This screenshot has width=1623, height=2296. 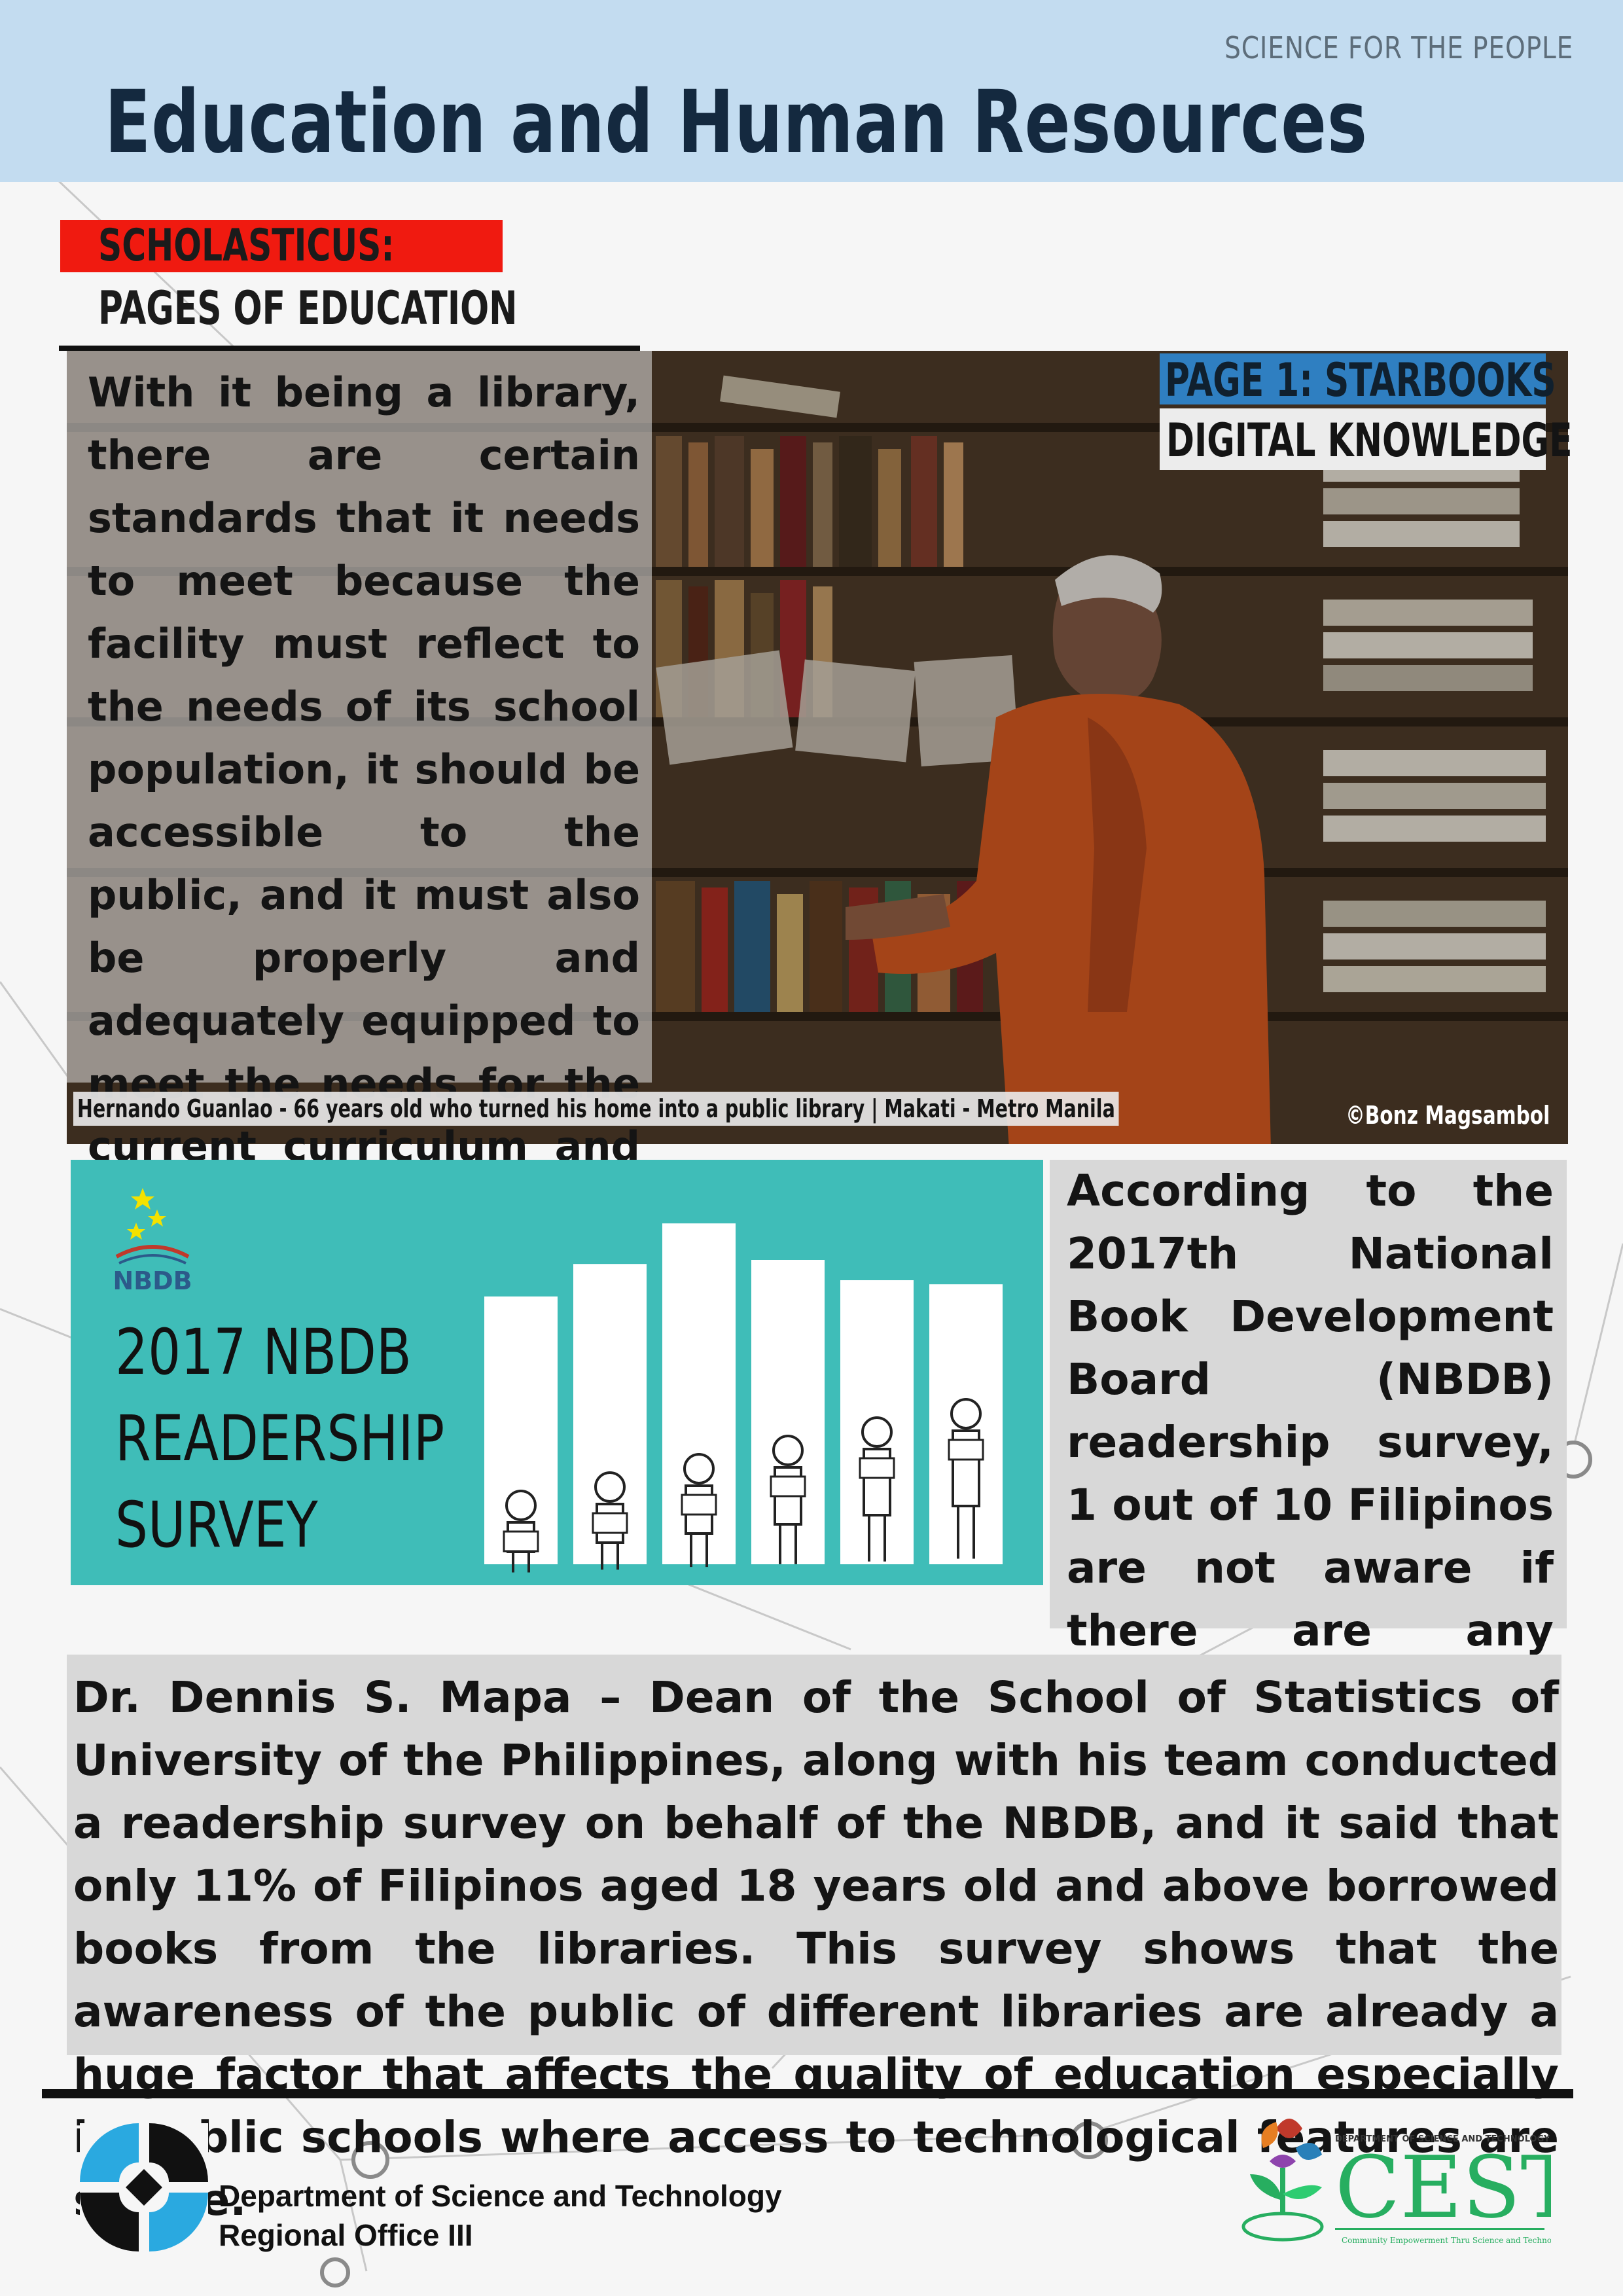 I want to click on header-band, so click(x=811, y=91).